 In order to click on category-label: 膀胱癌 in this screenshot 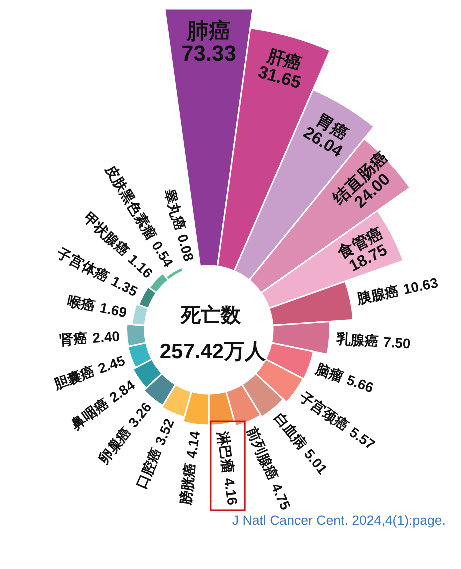, I will do `click(187, 485)`.